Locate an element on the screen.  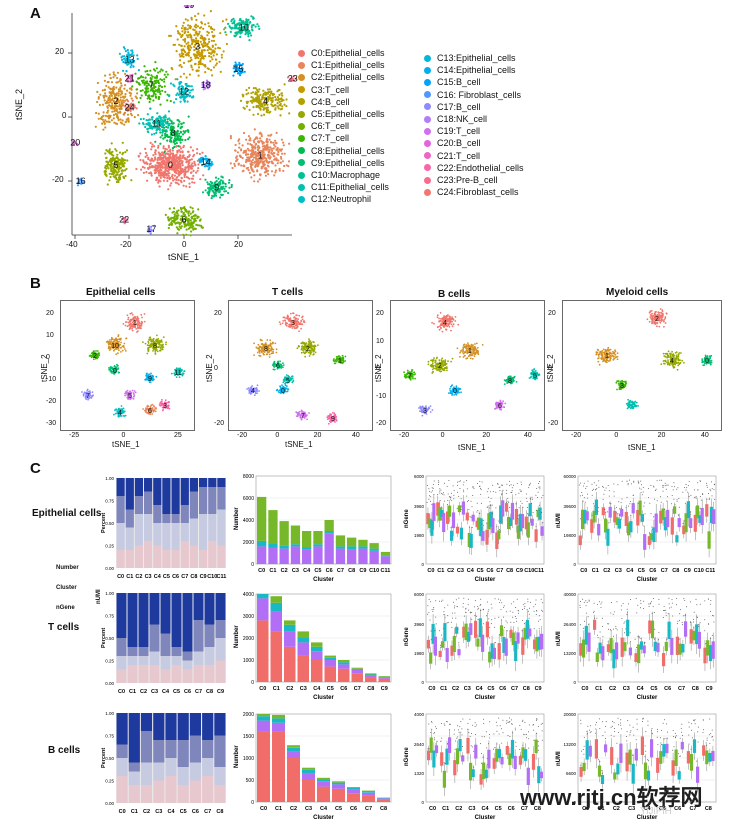
cluster-label: 7 is located at coordinates (303, 416).